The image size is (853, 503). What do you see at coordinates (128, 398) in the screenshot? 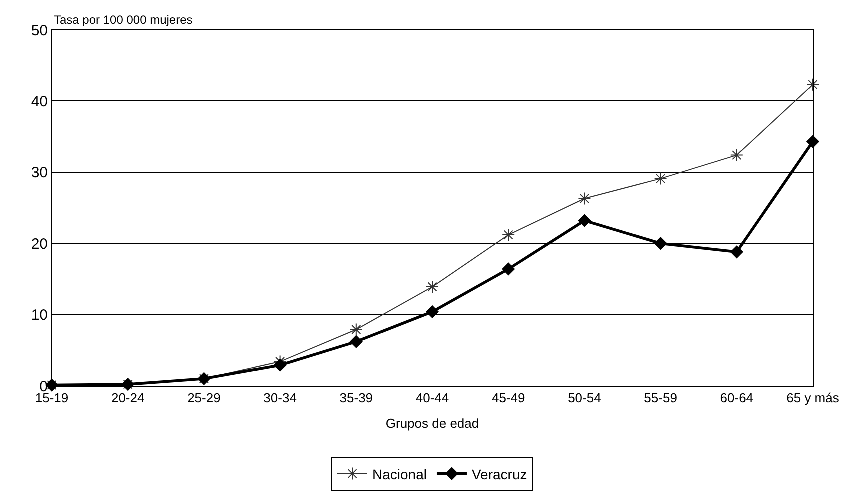
I see `x-tick-label: 20-24` at bounding box center [128, 398].